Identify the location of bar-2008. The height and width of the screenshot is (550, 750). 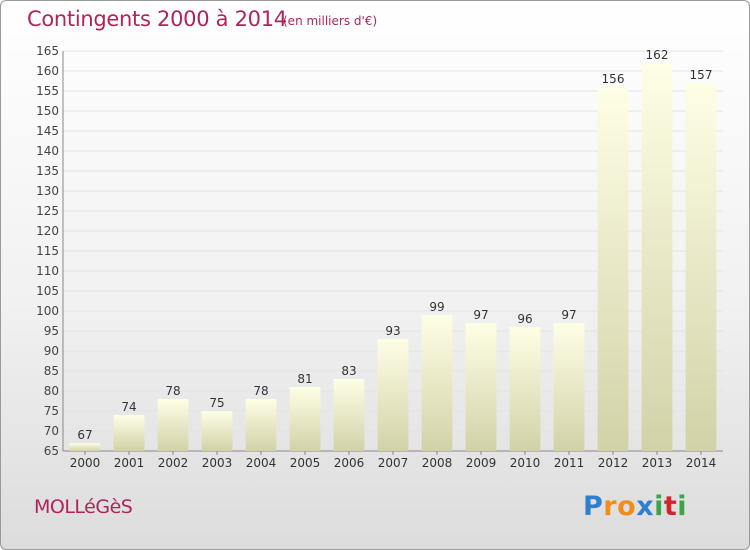
(437, 383).